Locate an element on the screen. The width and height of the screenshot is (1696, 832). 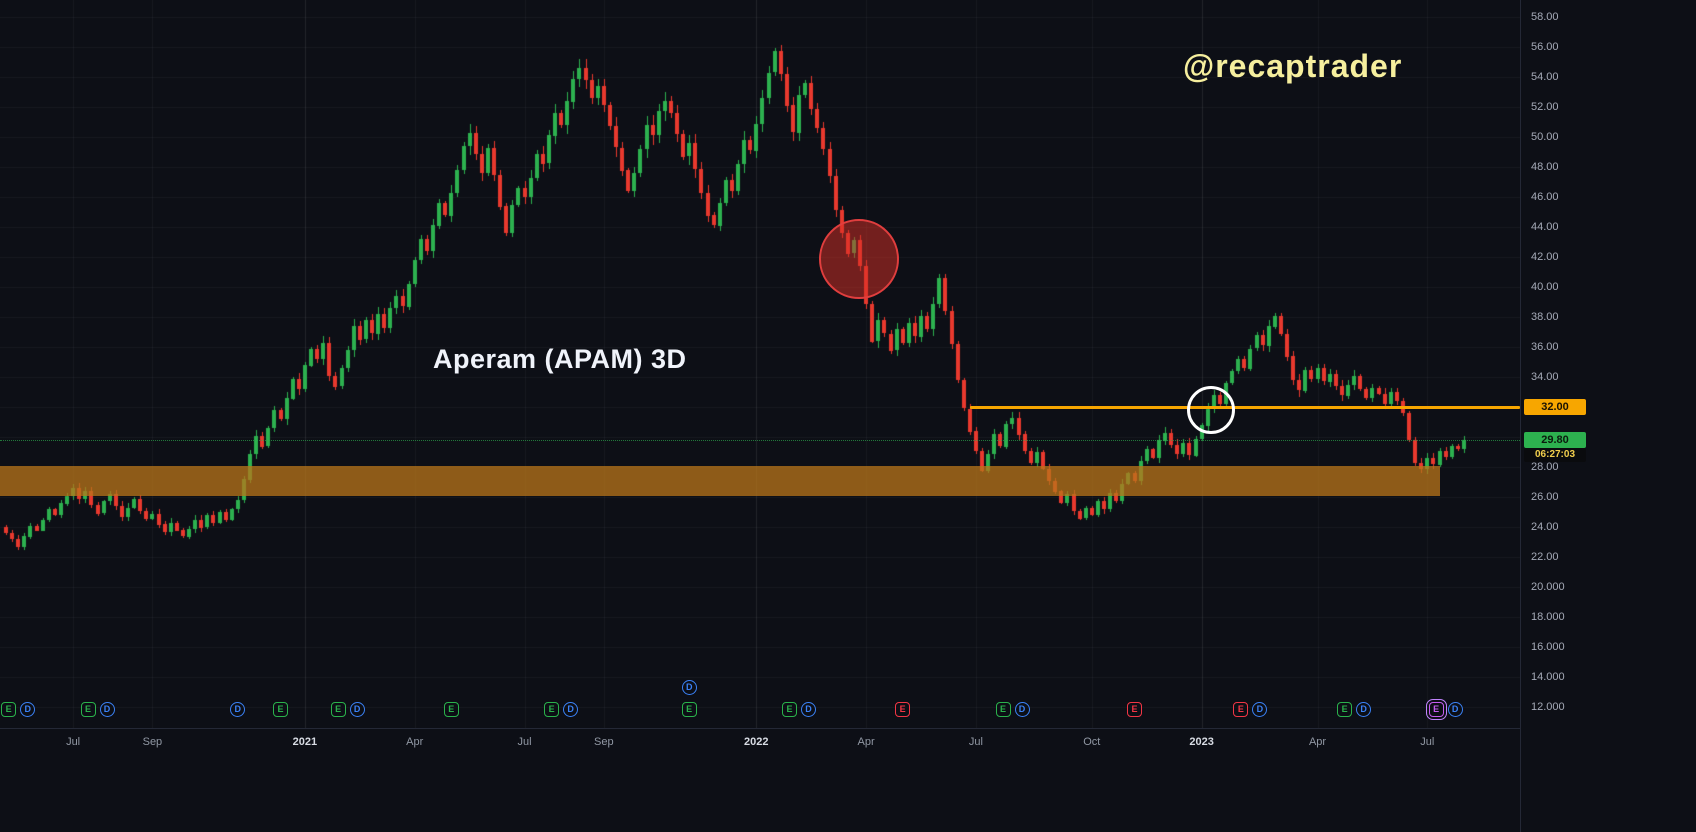
price-axis-label: 28.00 is located at coordinates (1545, 467).